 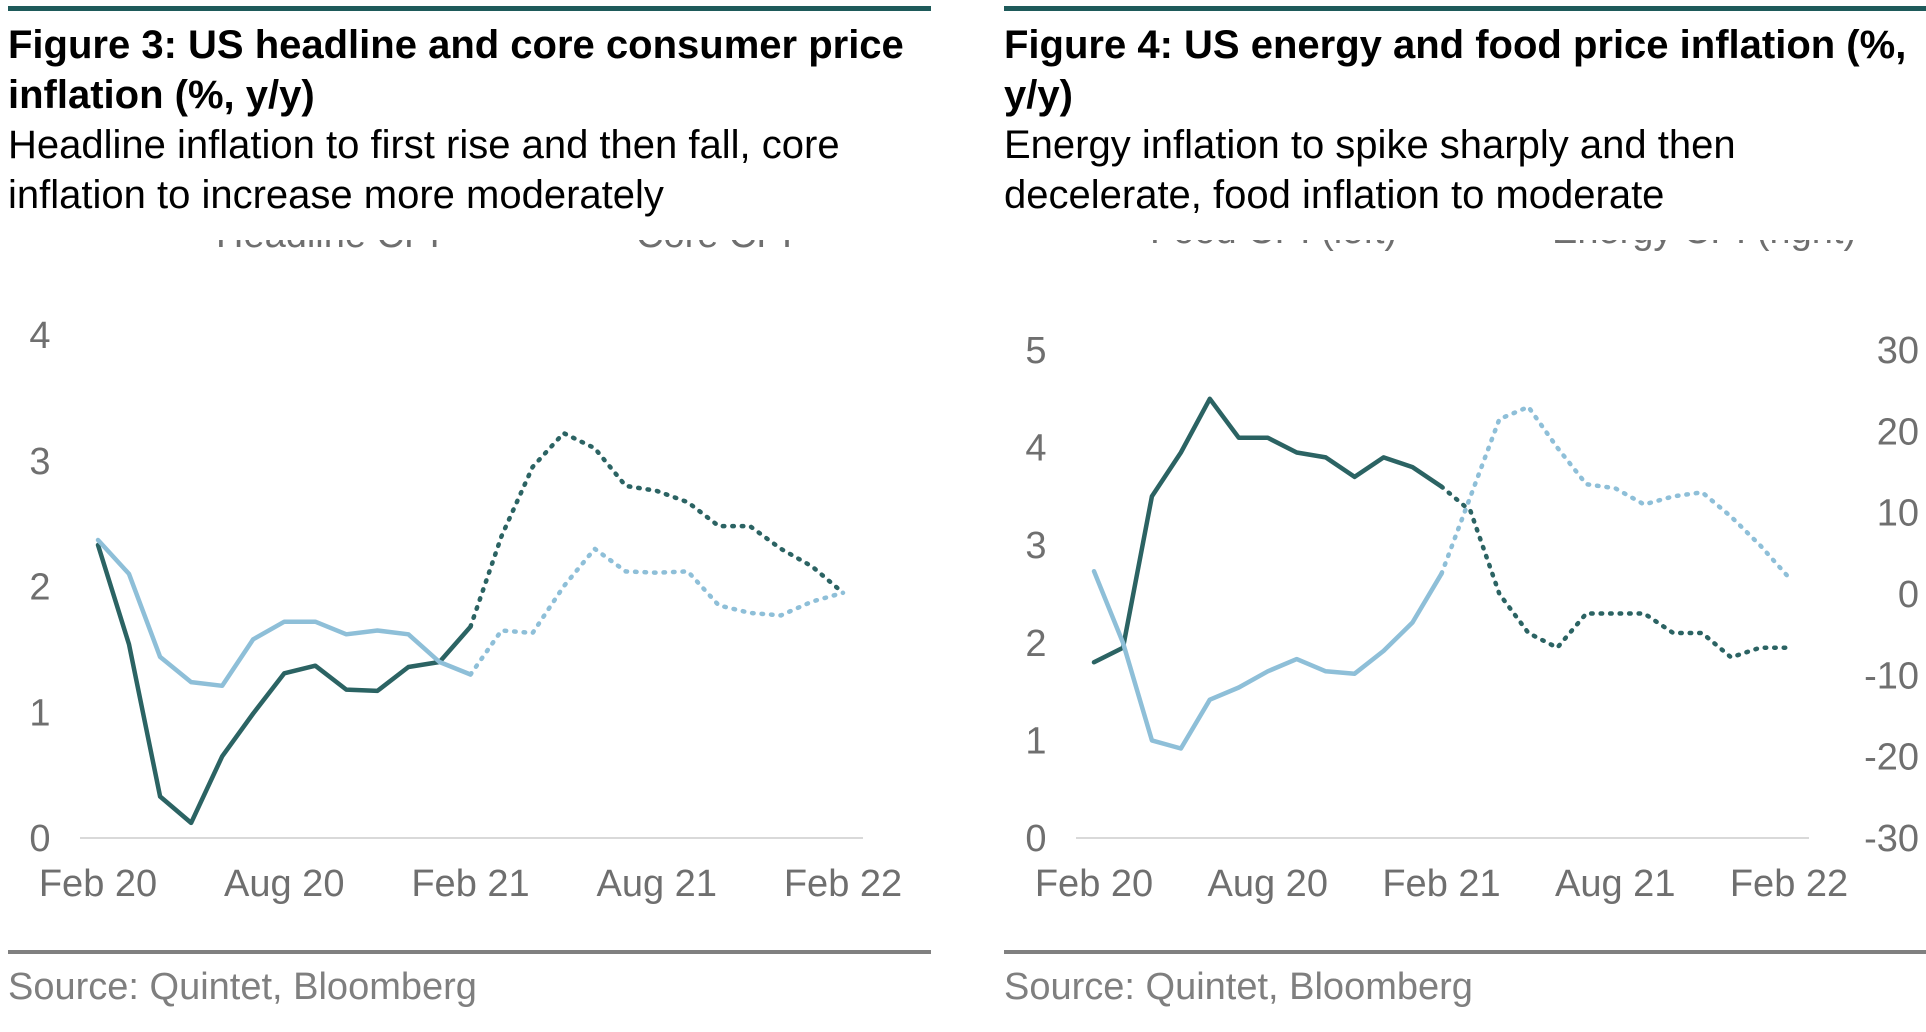 I want to click on y-left-axis-tick-label: 0, so click(x=1035, y=839).